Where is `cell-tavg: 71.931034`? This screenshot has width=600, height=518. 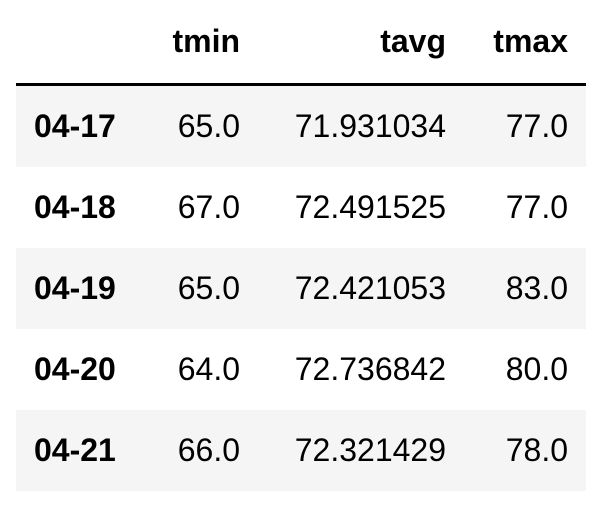
cell-tavg: 71.931034 is located at coordinates (370, 126).